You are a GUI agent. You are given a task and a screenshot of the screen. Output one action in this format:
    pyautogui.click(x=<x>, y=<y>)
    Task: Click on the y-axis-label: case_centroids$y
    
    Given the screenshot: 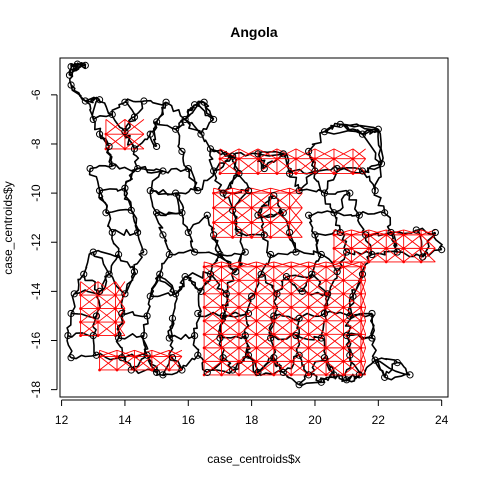 What is the action you would take?
    pyautogui.click(x=8, y=227)
    